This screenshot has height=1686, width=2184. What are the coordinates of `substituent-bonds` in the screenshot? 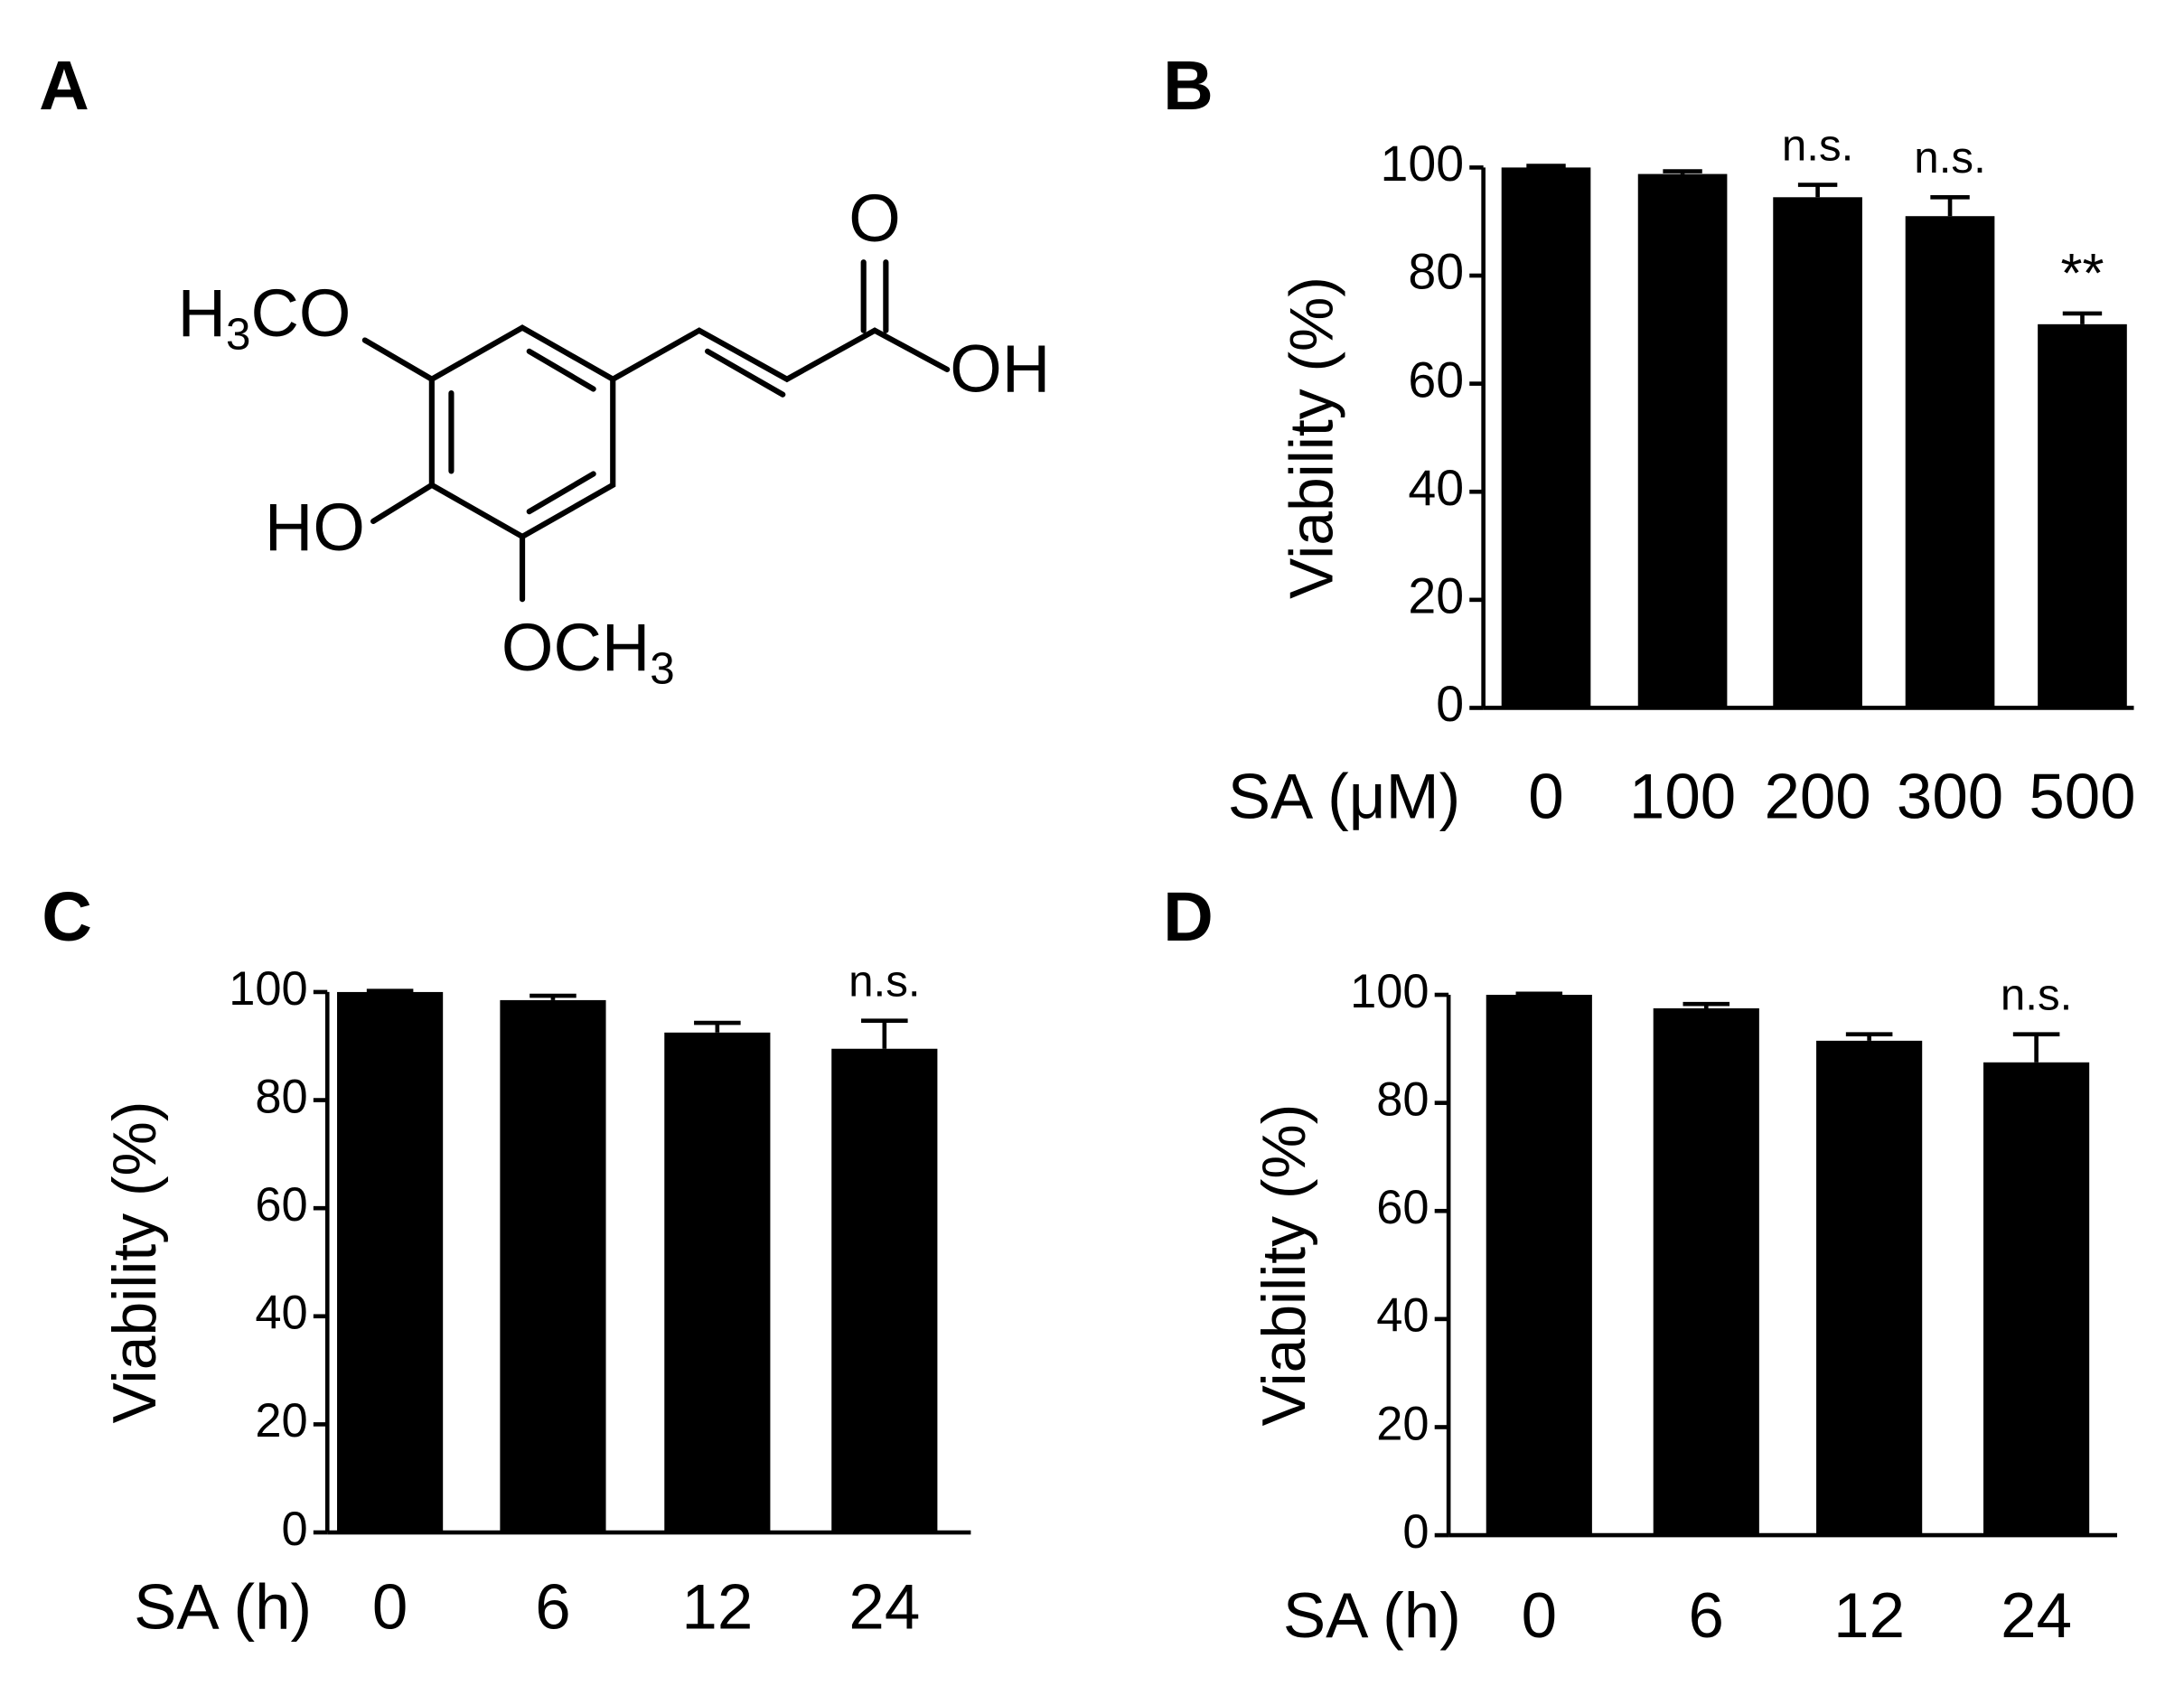 It's located at (656, 431).